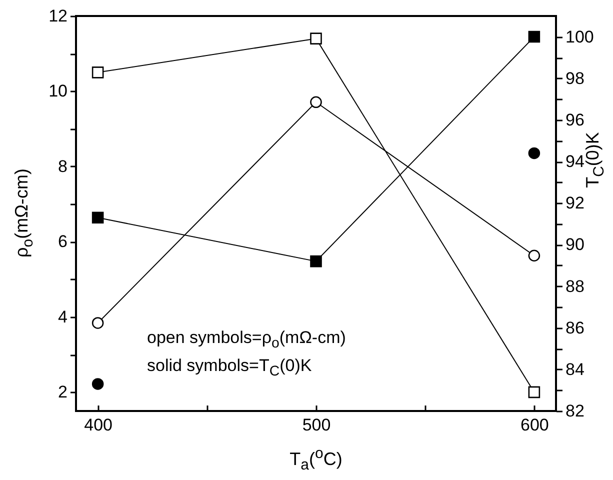 The width and height of the screenshot is (613, 480). What do you see at coordinates (316, 425) in the screenshot?
I see `x-tick-label: 500` at bounding box center [316, 425].